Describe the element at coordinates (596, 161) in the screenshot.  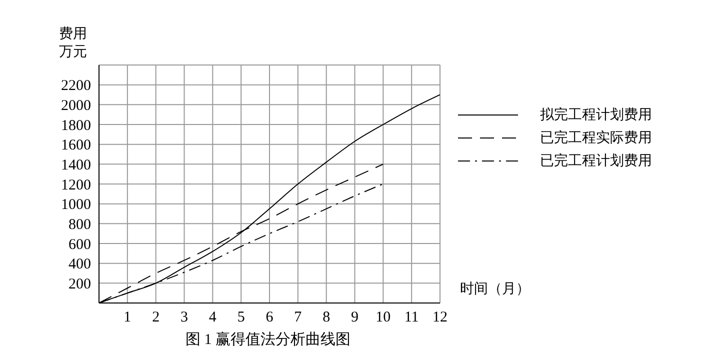
I see `legend-label: 已完工程计划费用` at that location.